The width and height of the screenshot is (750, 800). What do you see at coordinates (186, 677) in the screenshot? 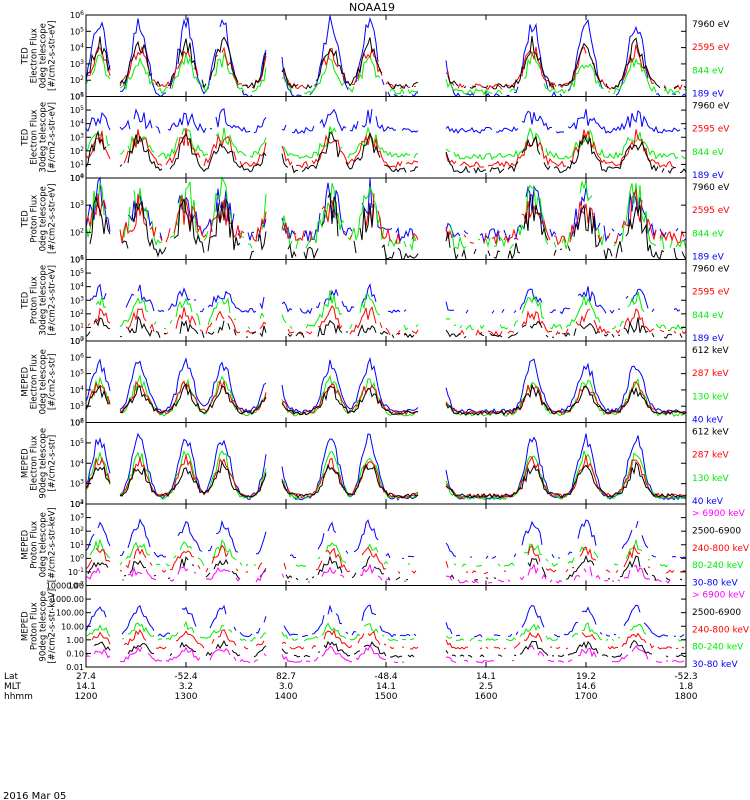
I see `x-row-value: -52.4` at bounding box center [186, 677].